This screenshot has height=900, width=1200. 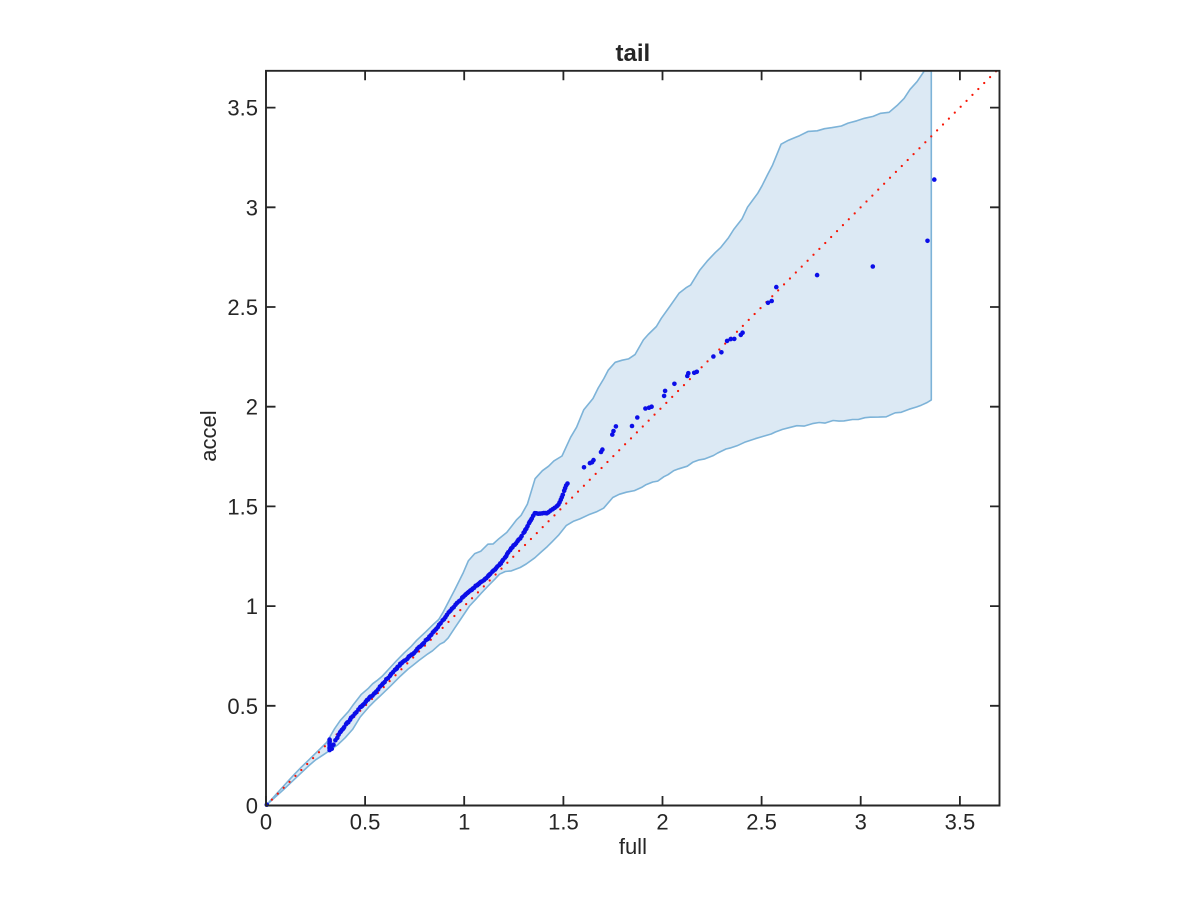 I want to click on svg-text: full, so click(x=633, y=846).